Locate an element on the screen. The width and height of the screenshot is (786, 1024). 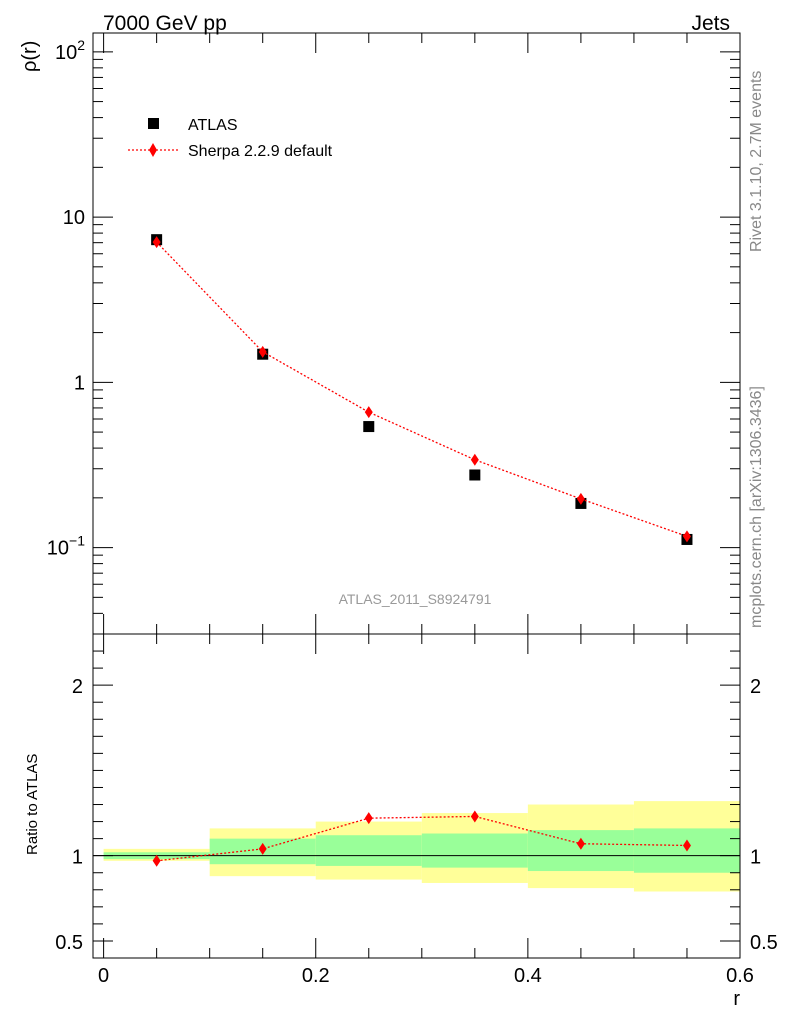
ratio-sherpa-line is located at coordinates (421, 838).